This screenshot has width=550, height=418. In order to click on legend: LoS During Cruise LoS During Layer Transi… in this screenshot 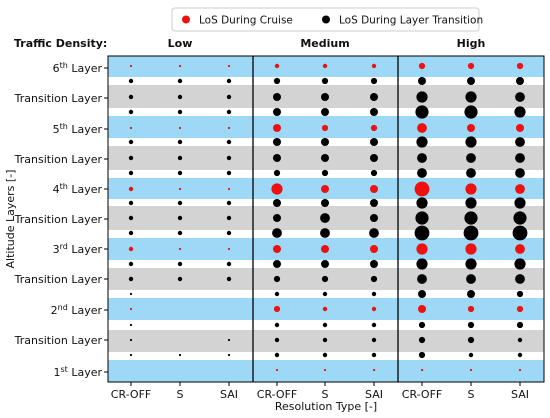, I will do `click(327, 19)`.